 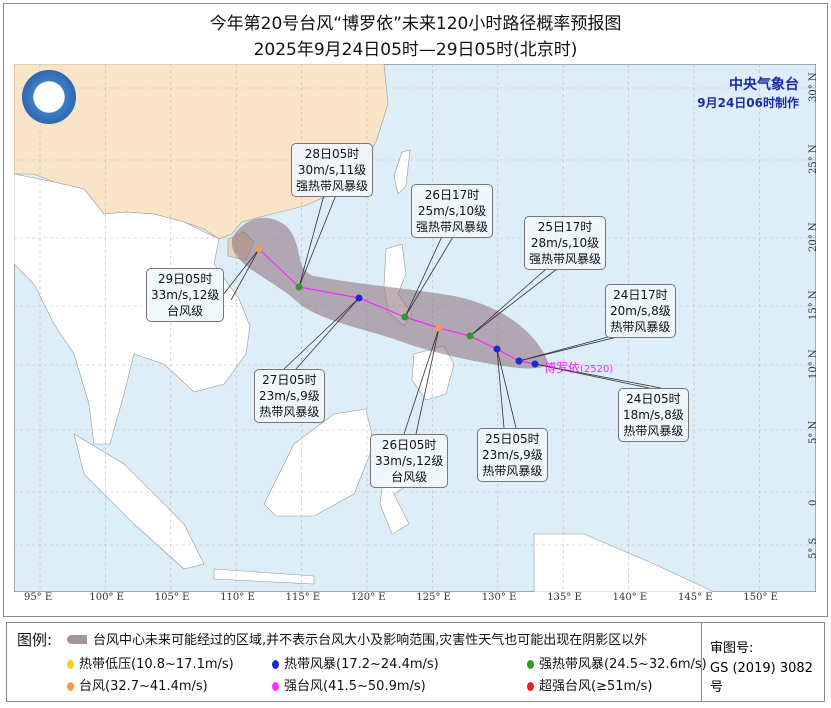 What do you see at coordinates (761, 678) in the screenshot?
I see `review-number: GS (2019) 3082号` at bounding box center [761, 678].